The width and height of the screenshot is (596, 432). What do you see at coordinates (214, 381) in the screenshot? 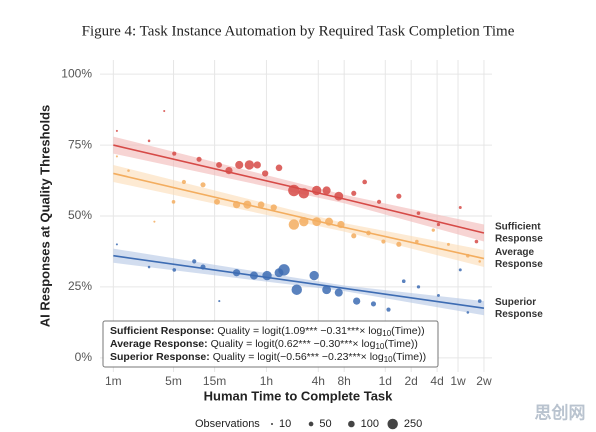
I see `x-tick-label: 15m` at bounding box center [214, 381].